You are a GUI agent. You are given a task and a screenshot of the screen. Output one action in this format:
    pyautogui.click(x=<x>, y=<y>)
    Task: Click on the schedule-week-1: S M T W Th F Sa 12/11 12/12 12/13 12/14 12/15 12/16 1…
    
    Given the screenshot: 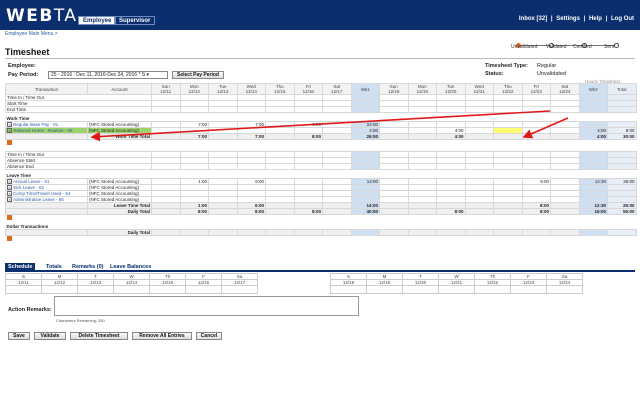 What is the action you would take?
    pyautogui.click(x=131, y=283)
    